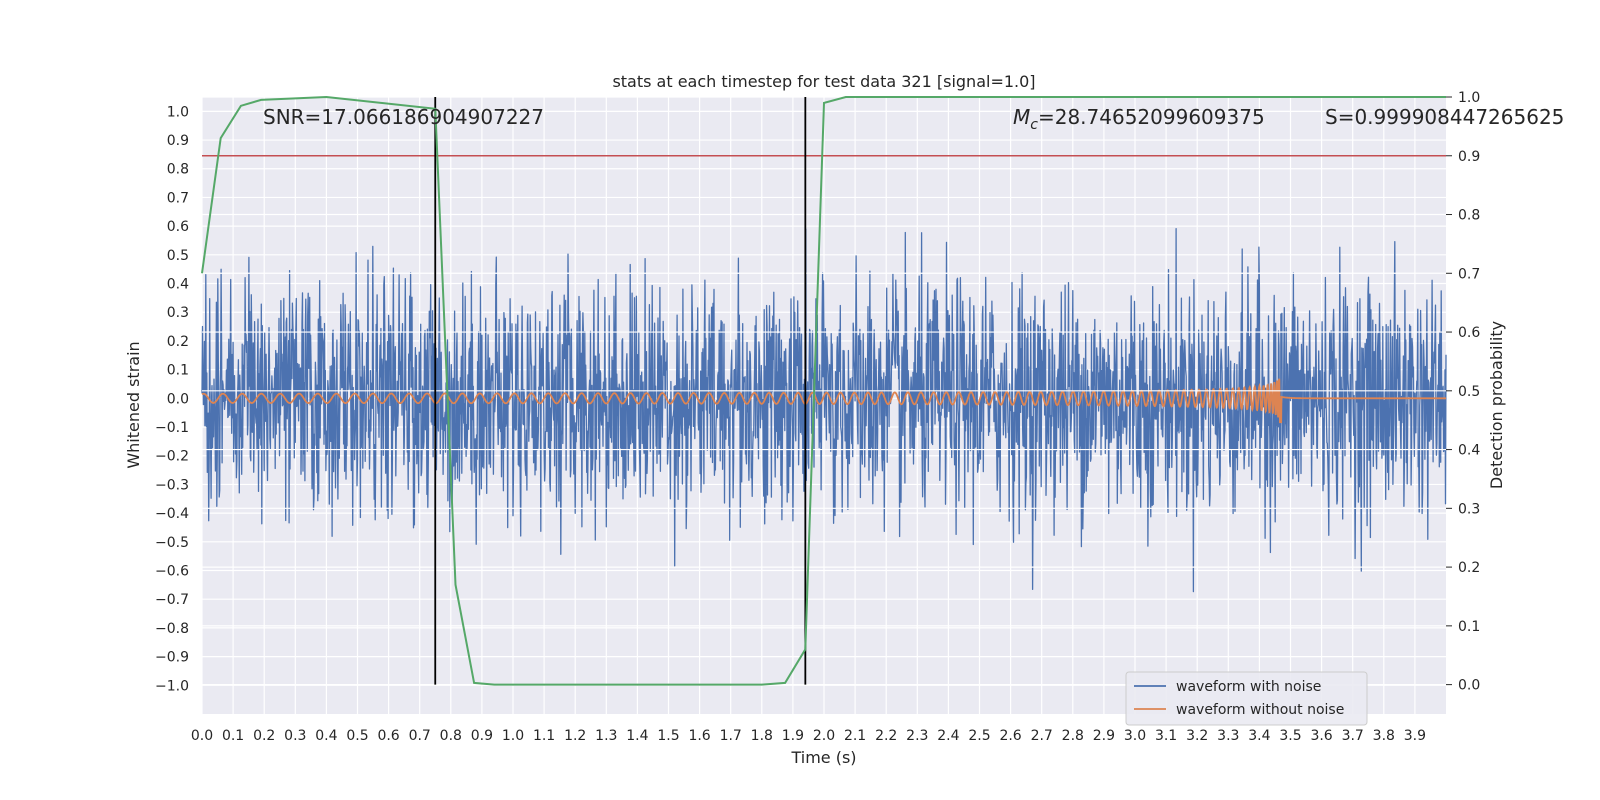 This screenshot has width=1600, height=800. What do you see at coordinates (172, 572) in the screenshot?
I see `y-tick-label: −0.6` at bounding box center [172, 572].